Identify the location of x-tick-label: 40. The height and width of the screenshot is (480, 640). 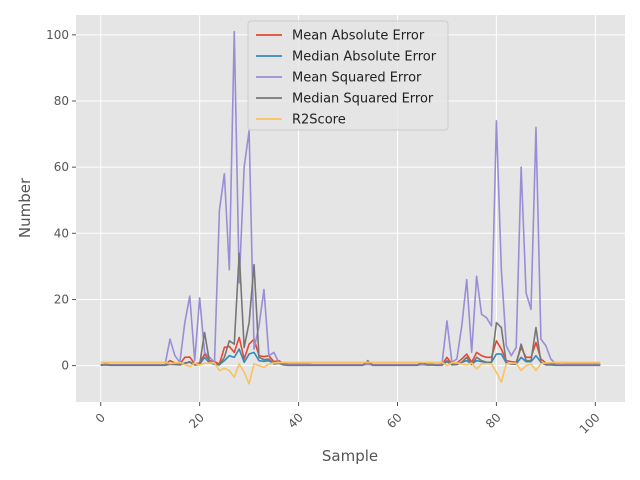
(295, 420).